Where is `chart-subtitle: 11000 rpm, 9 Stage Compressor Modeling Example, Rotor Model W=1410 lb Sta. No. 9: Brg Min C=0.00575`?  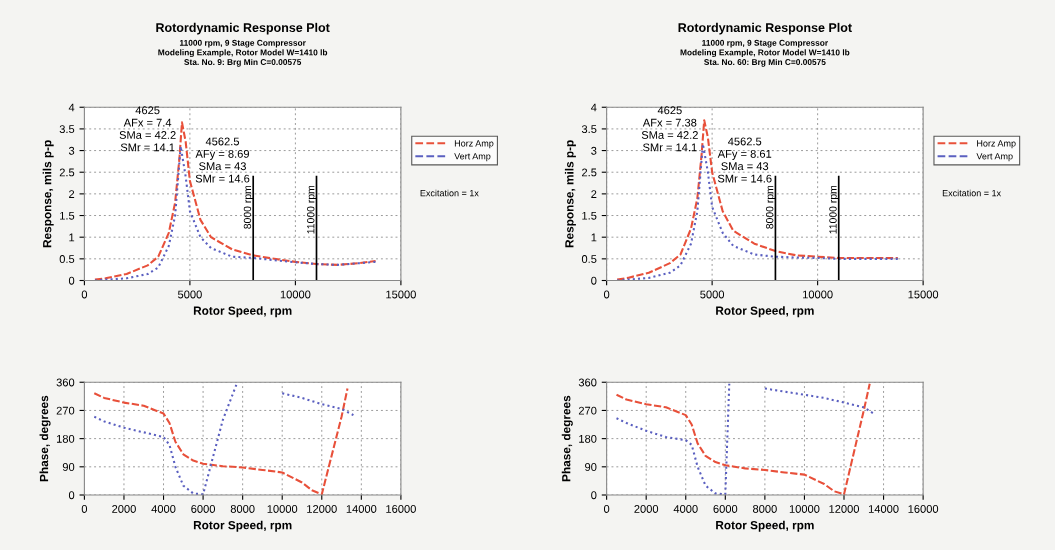
chart-subtitle: 11000 rpm, 9 Stage Compressor Modeling Example, Rotor Model W=1410 lb Sta. No. 9: Brg Min C=0.00575 is located at coordinates (243, 53).